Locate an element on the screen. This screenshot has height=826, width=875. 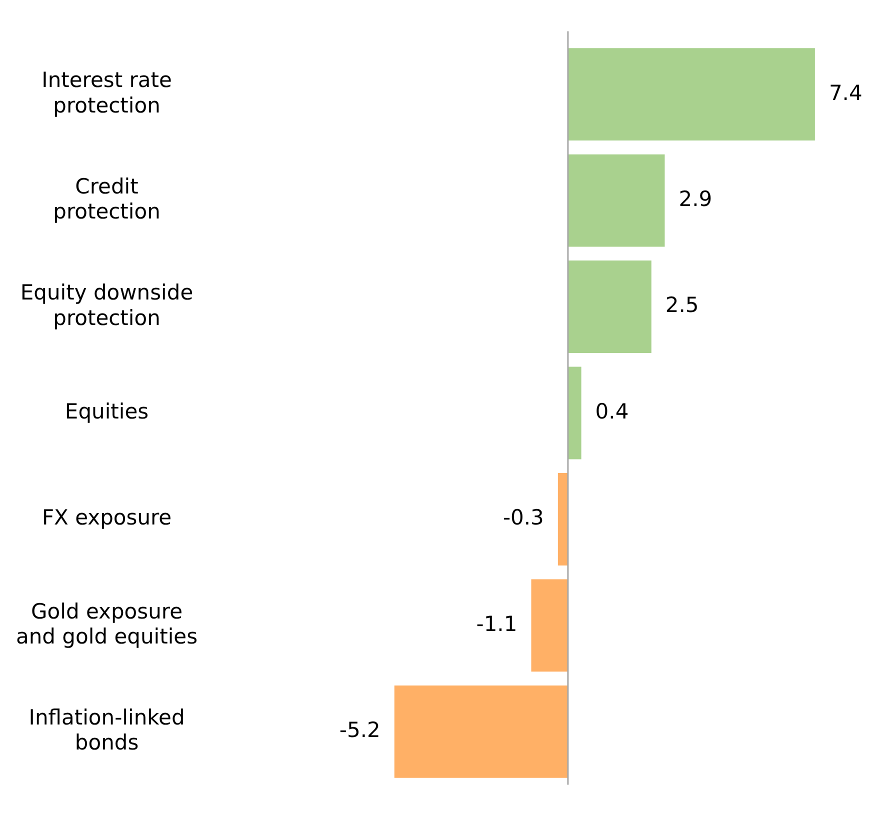
y-tick-label: Equities is located at coordinates (106, 411).